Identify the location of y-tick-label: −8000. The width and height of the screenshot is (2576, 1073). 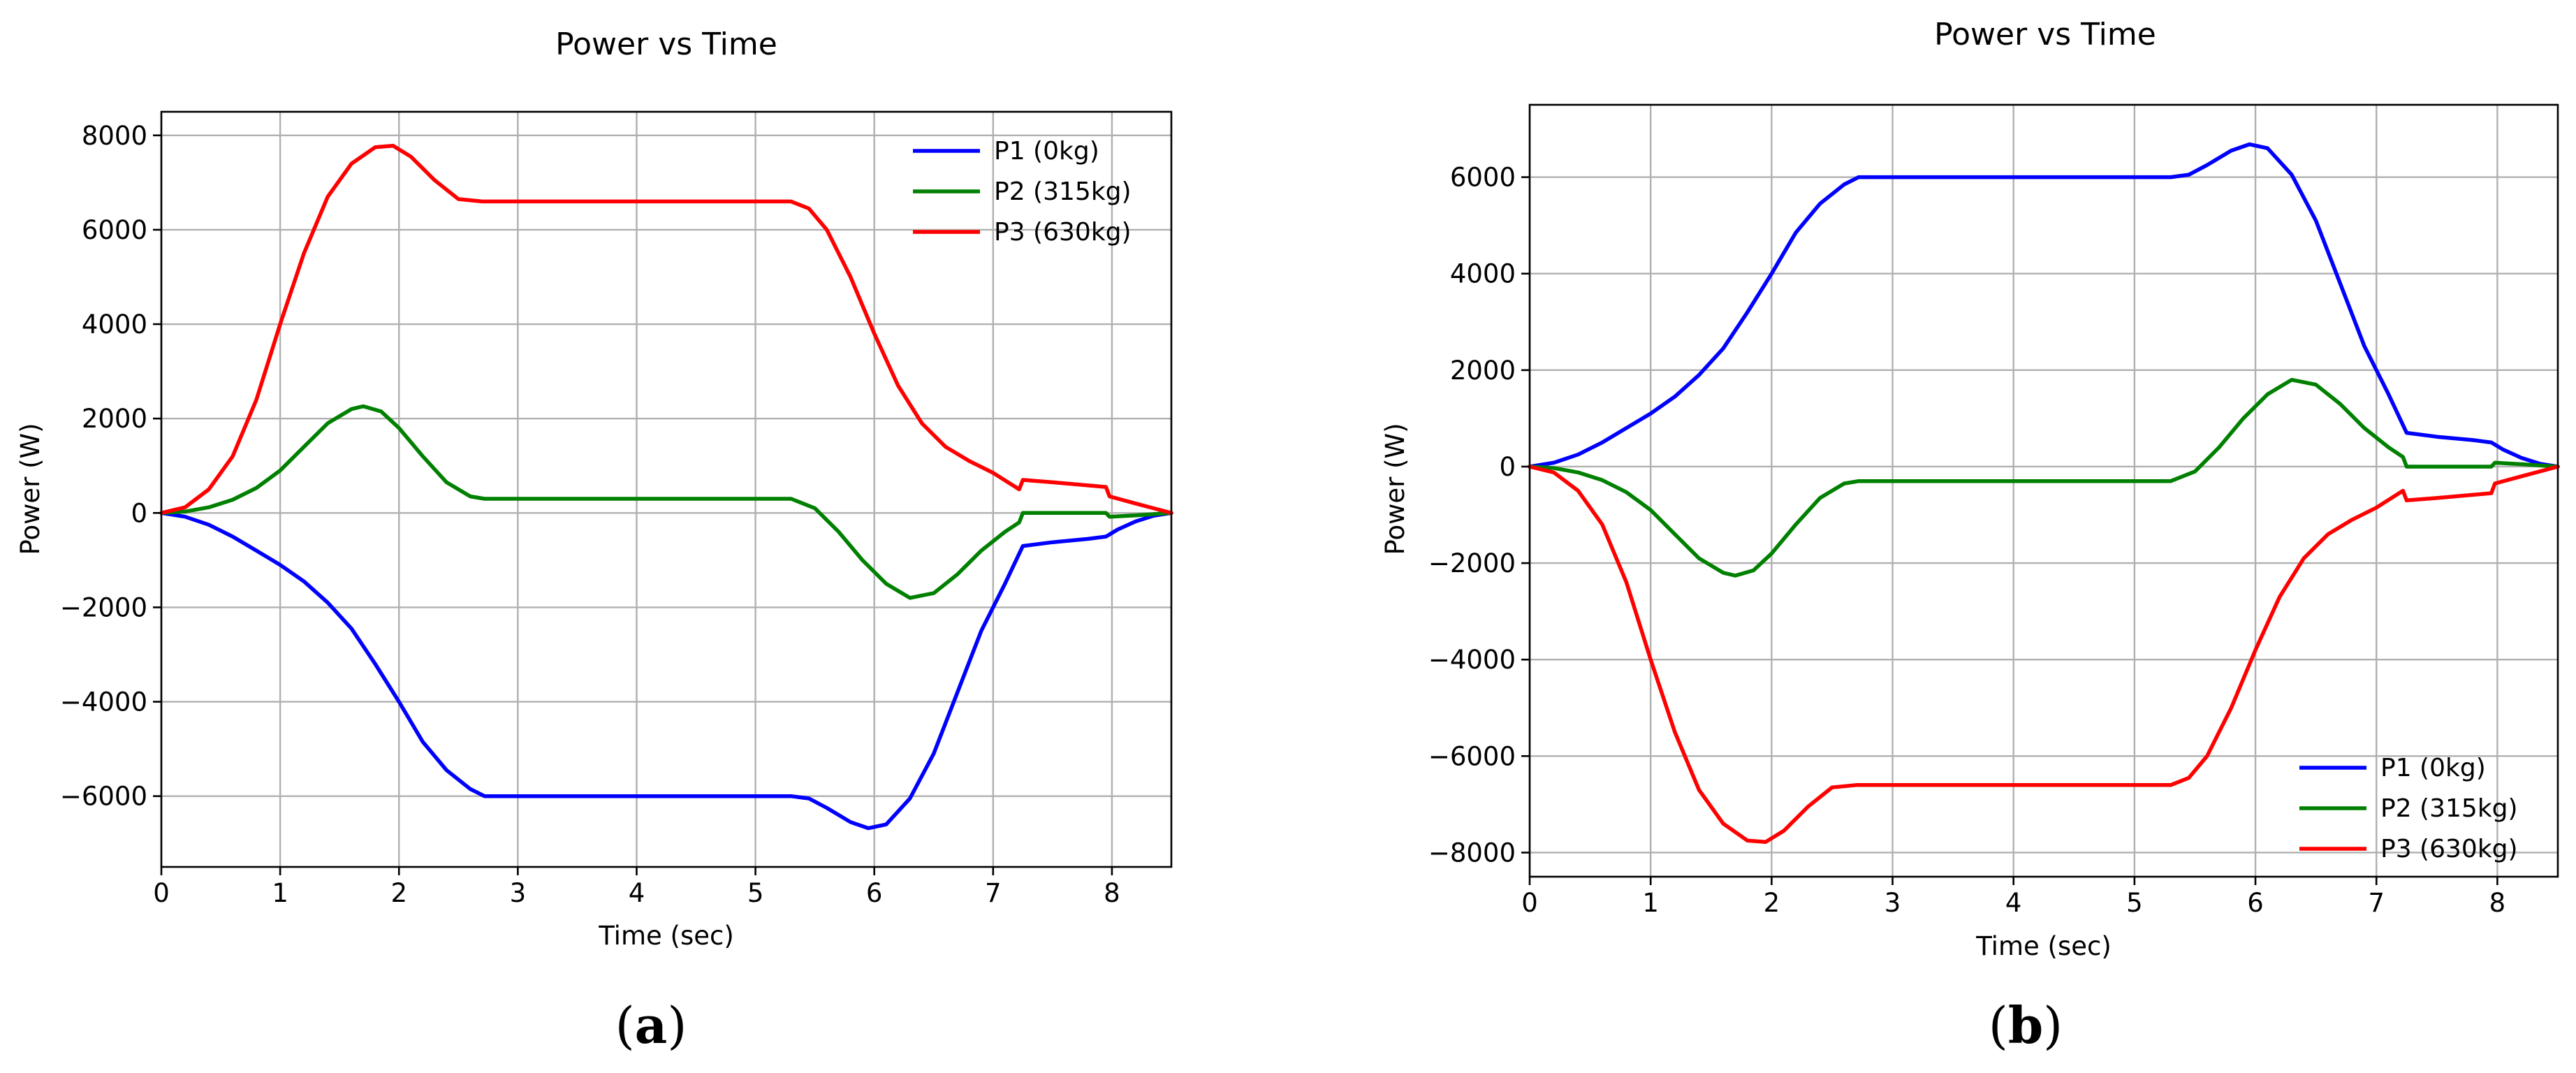
(1472, 853).